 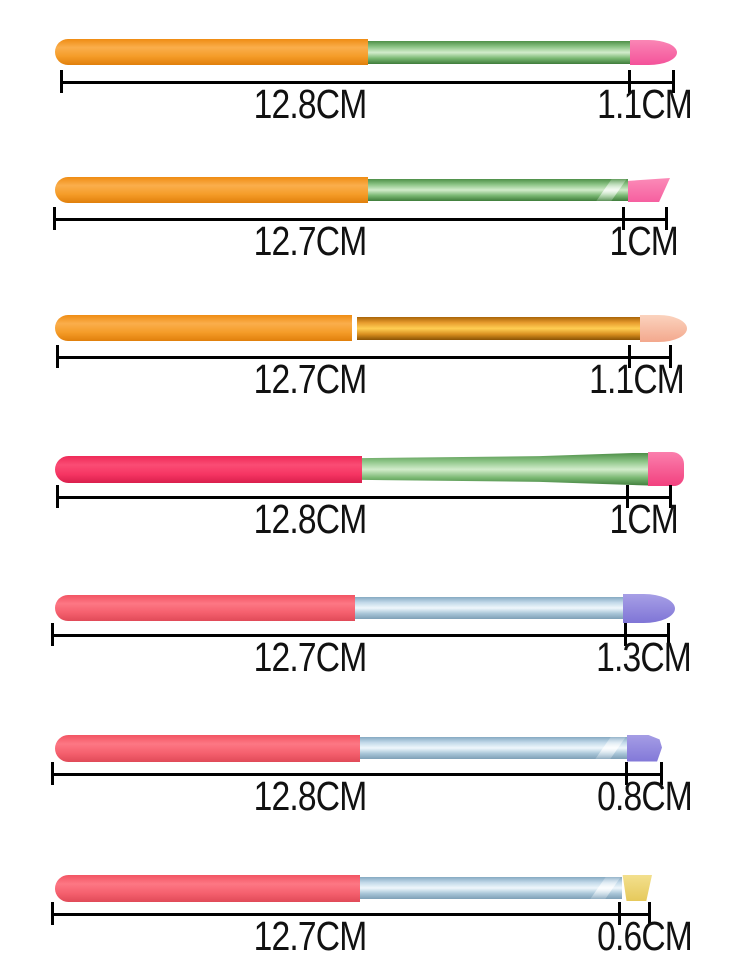 What do you see at coordinates (645, 936) in the screenshot?
I see `tip-length-label: 0.6CM` at bounding box center [645, 936].